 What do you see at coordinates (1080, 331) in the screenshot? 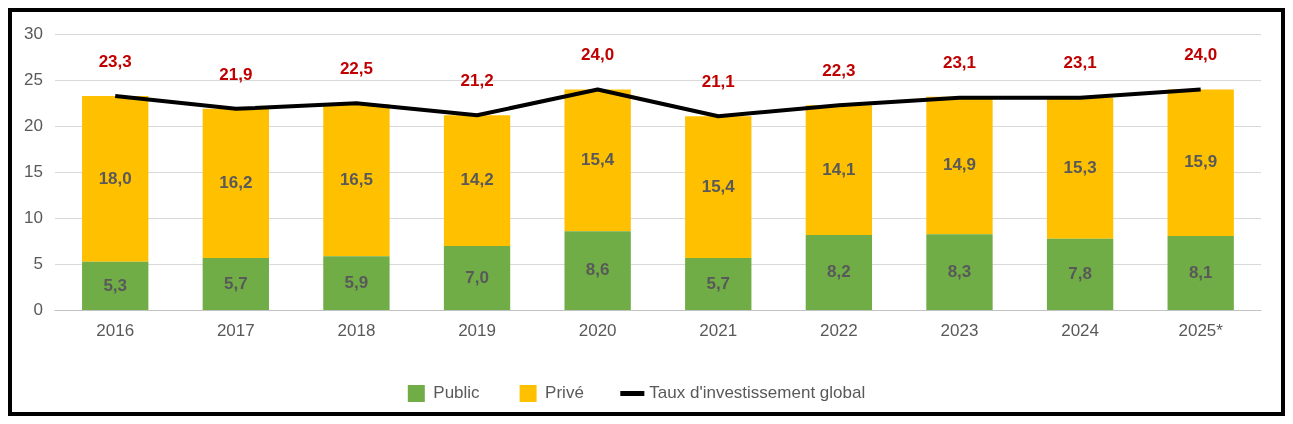
I see `x-tick-label: 2024` at bounding box center [1080, 331].